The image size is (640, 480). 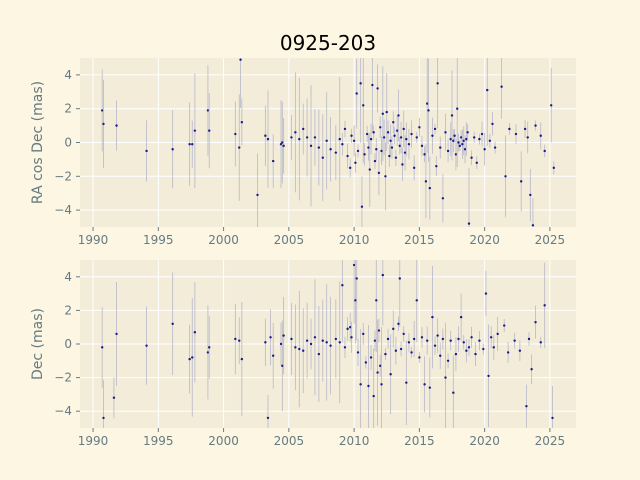 I want to click on x-tick-label: 2015, so click(x=419, y=441).